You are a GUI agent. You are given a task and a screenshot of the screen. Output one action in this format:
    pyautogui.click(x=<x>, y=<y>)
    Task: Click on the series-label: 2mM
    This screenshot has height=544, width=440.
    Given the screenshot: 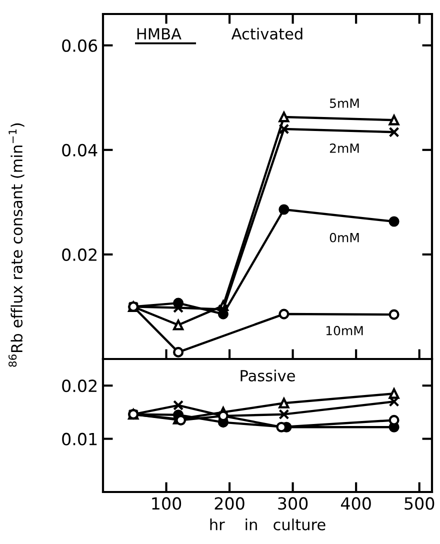 What is the action you would take?
    pyautogui.click(x=344, y=148)
    